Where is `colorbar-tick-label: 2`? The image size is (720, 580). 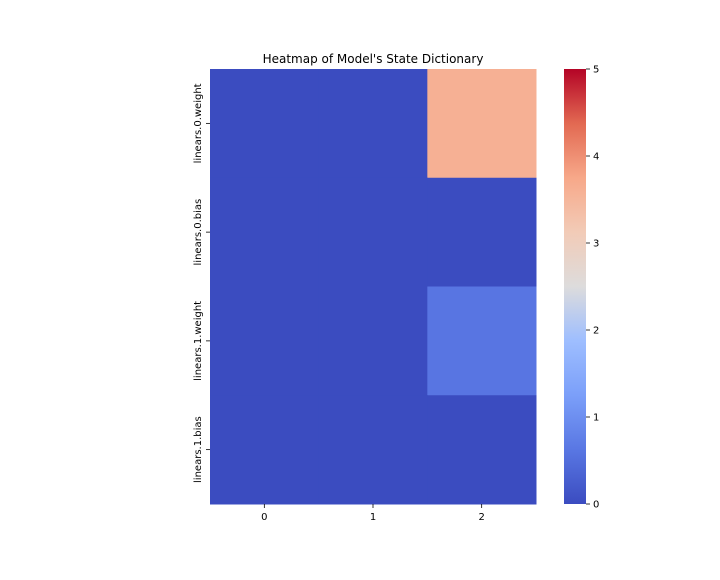 colorbar-tick-label: 2 is located at coordinates (596, 331).